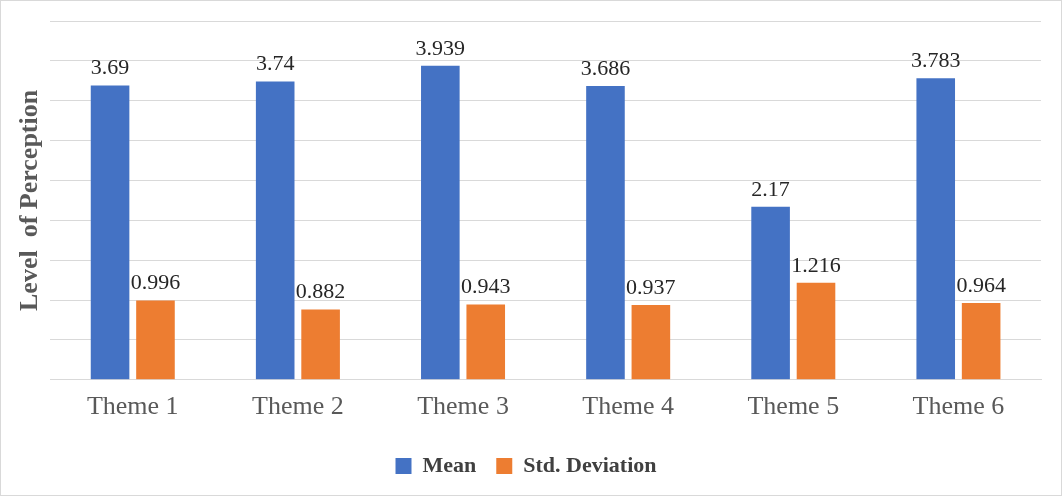 The image size is (1062, 496). What do you see at coordinates (770, 188) in the screenshot?
I see `data-label: 2.17` at bounding box center [770, 188].